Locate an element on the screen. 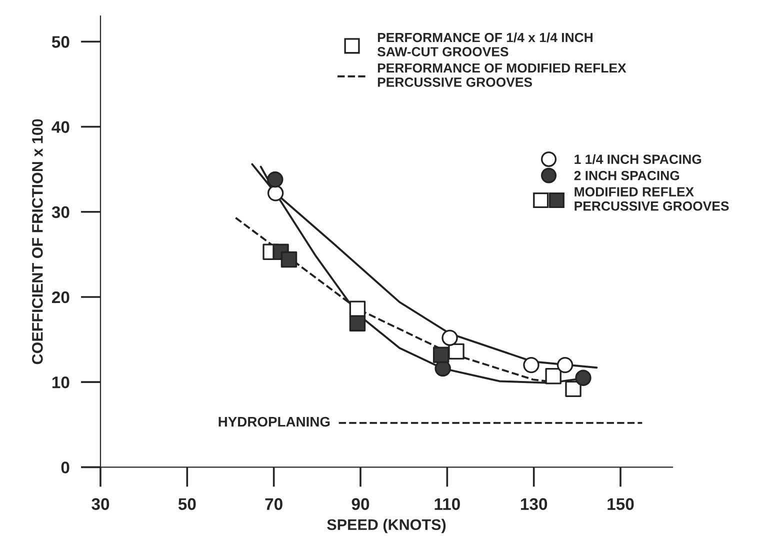  y-tick-label: 10 is located at coordinates (61, 382).